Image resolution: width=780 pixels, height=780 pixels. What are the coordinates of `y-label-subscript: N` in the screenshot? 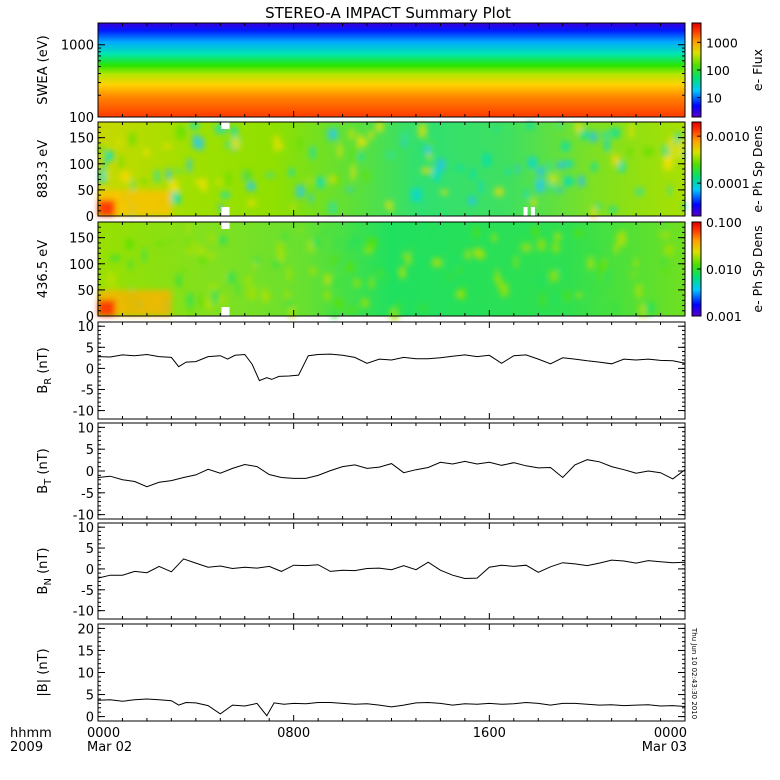 It's located at (48, 581).